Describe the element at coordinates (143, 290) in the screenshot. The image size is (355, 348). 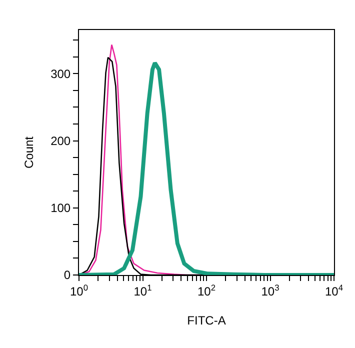
I see `x-tick-label: 10$^{1}$` at that location.